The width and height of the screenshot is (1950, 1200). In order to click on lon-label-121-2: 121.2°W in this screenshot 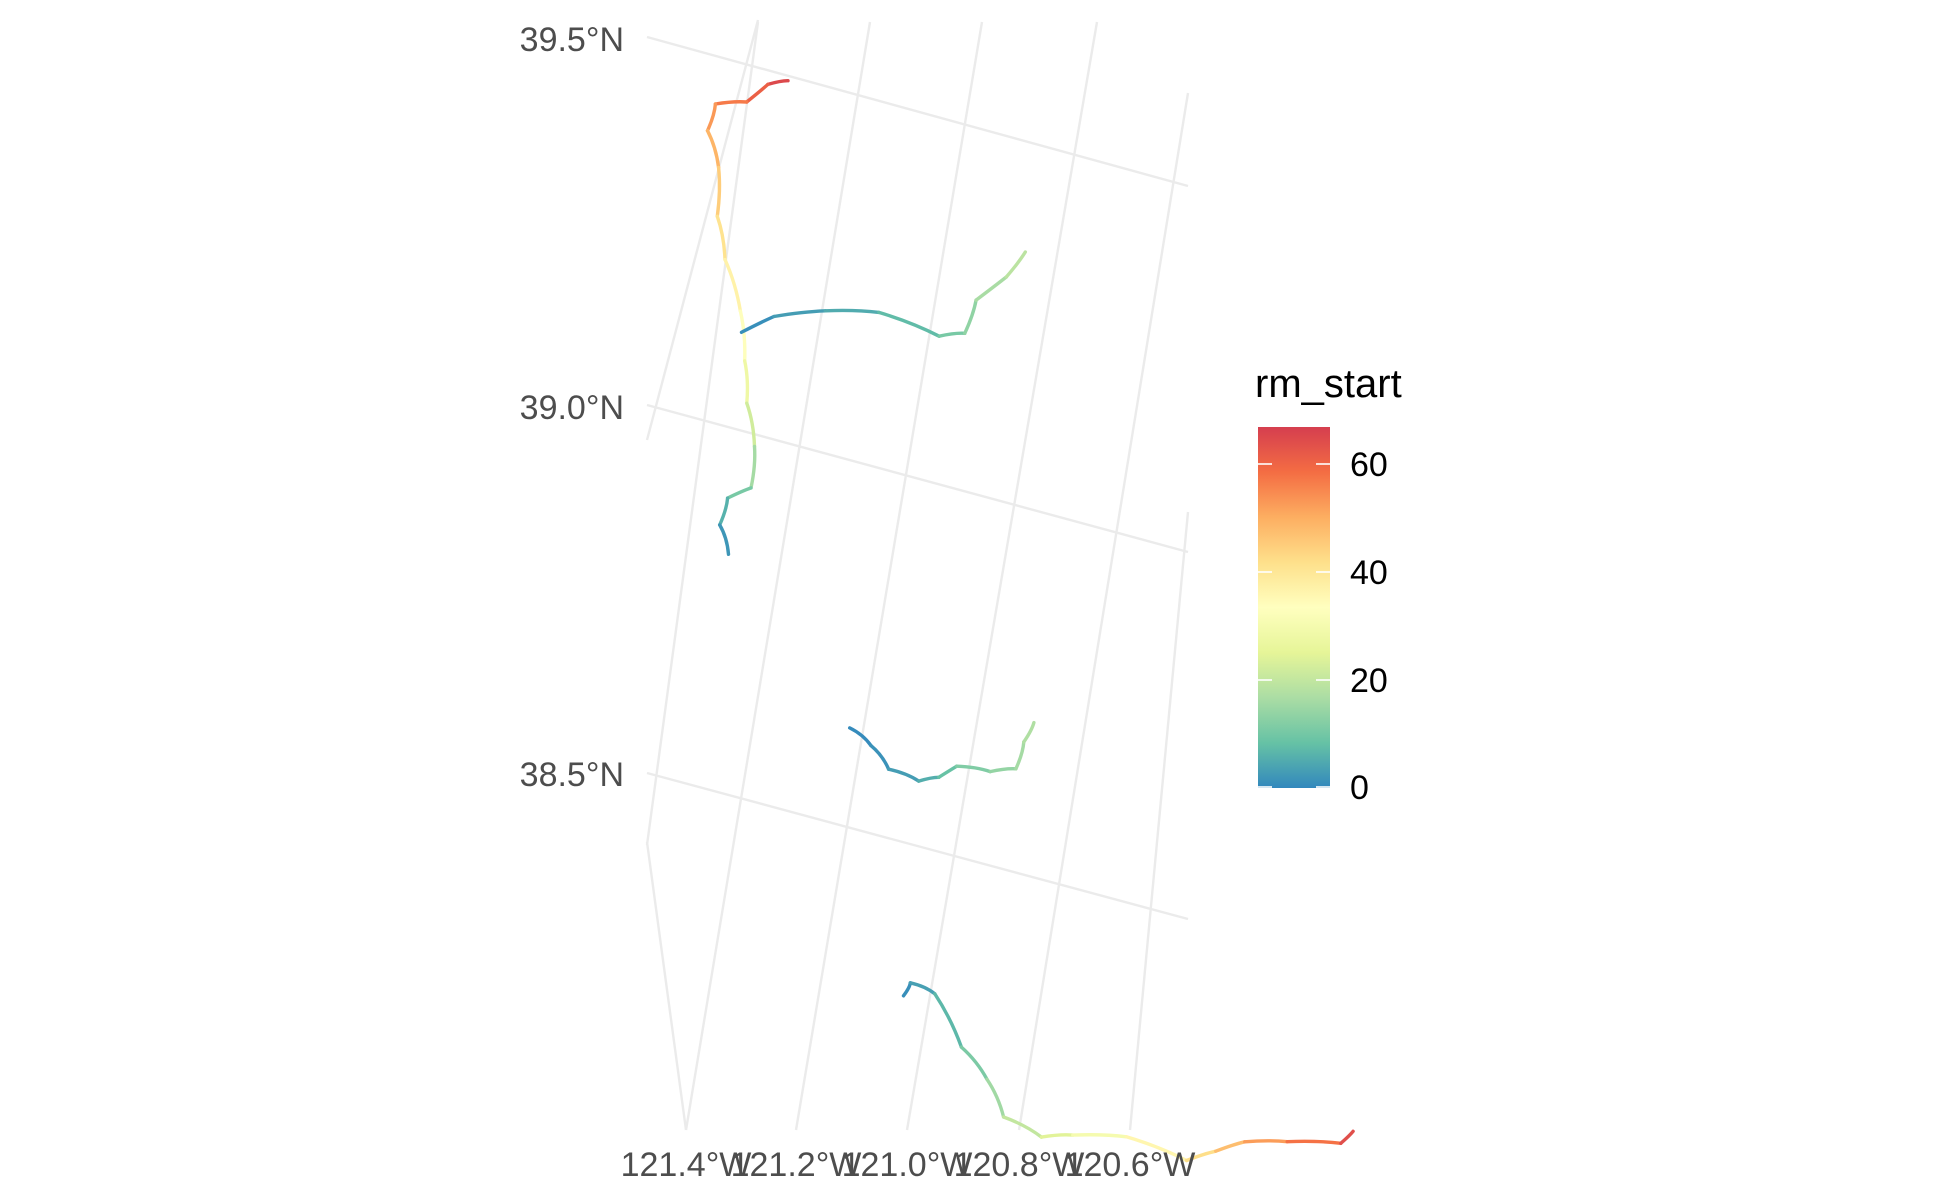, I will do `click(796, 1165)`.